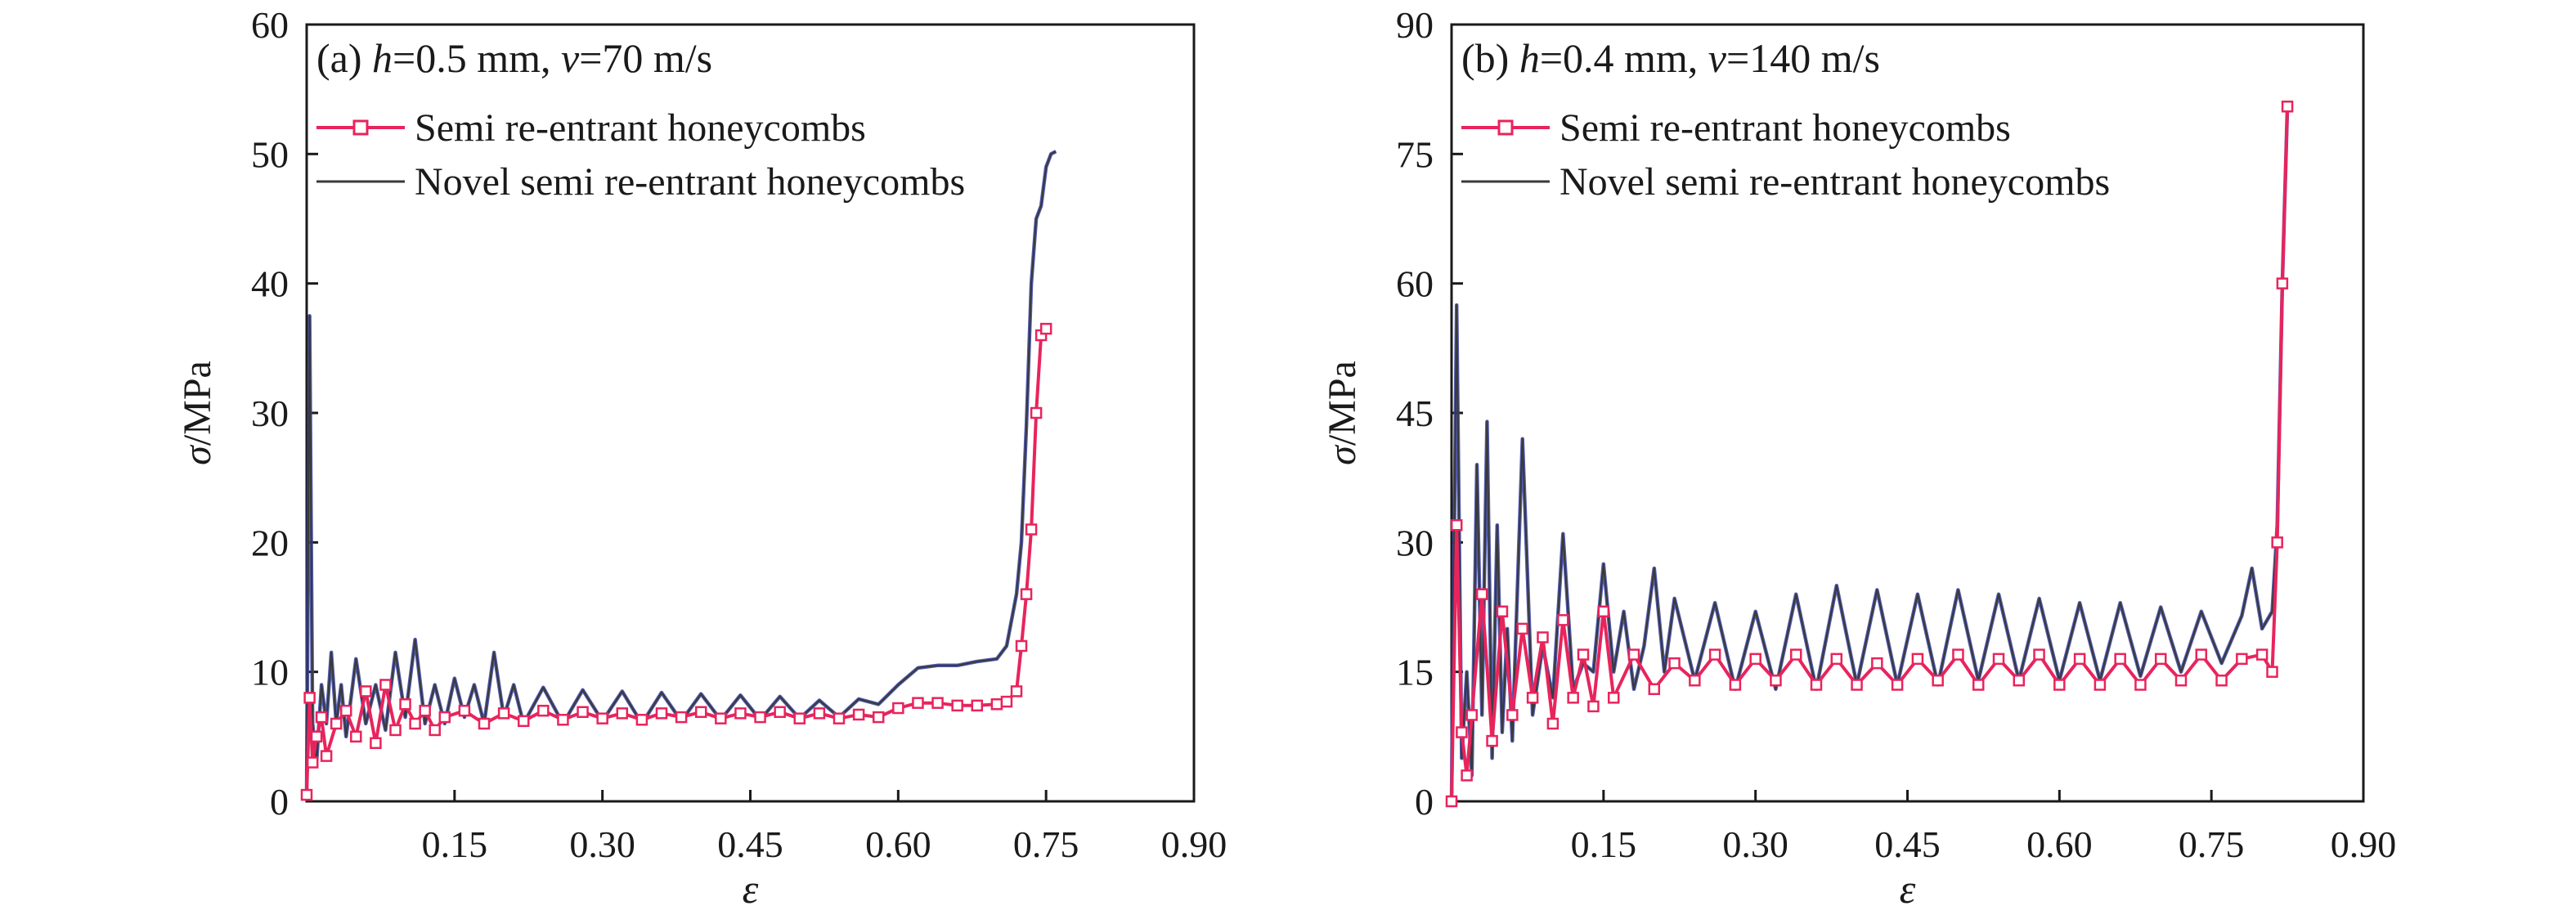 Image resolution: width=2576 pixels, height=915 pixels. What do you see at coordinates (455, 844) in the screenshot?
I see `x-tick-label: 0.15` at bounding box center [455, 844].